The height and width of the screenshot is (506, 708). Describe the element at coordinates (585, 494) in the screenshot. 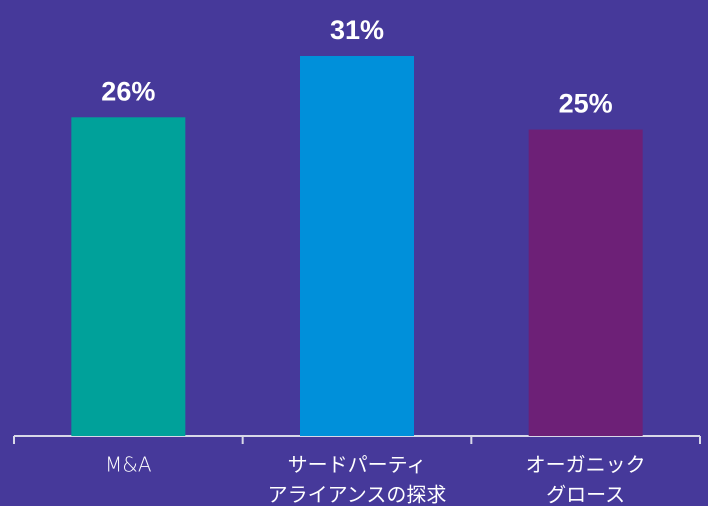

I see `x-tick-label: グロース` at that location.